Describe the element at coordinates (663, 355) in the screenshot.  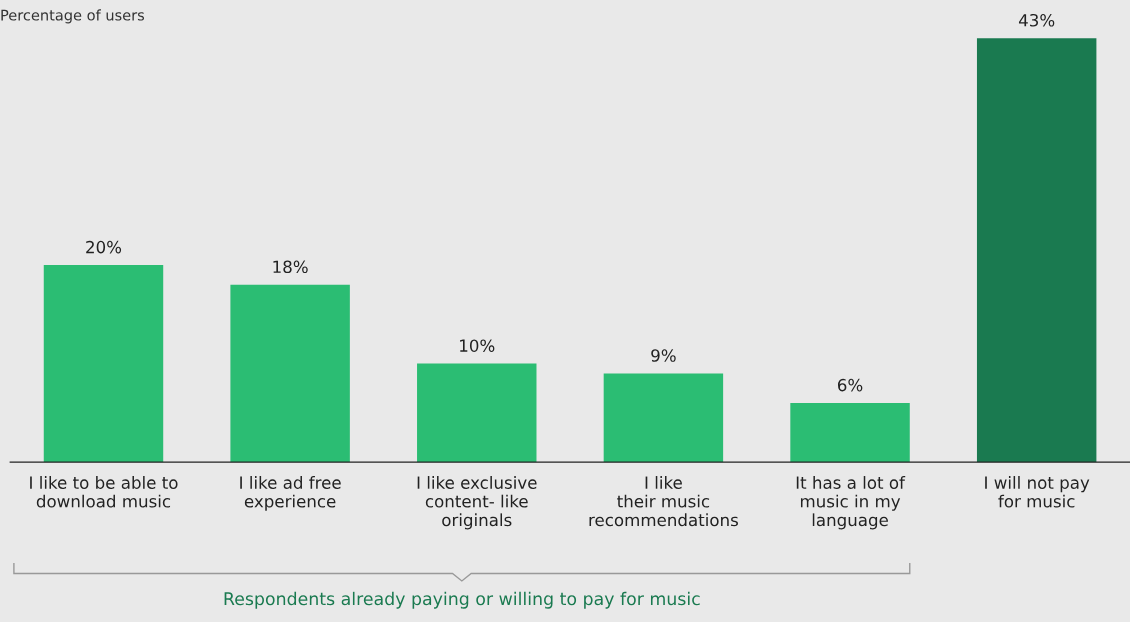
I see `data-label: 9%` at that location.